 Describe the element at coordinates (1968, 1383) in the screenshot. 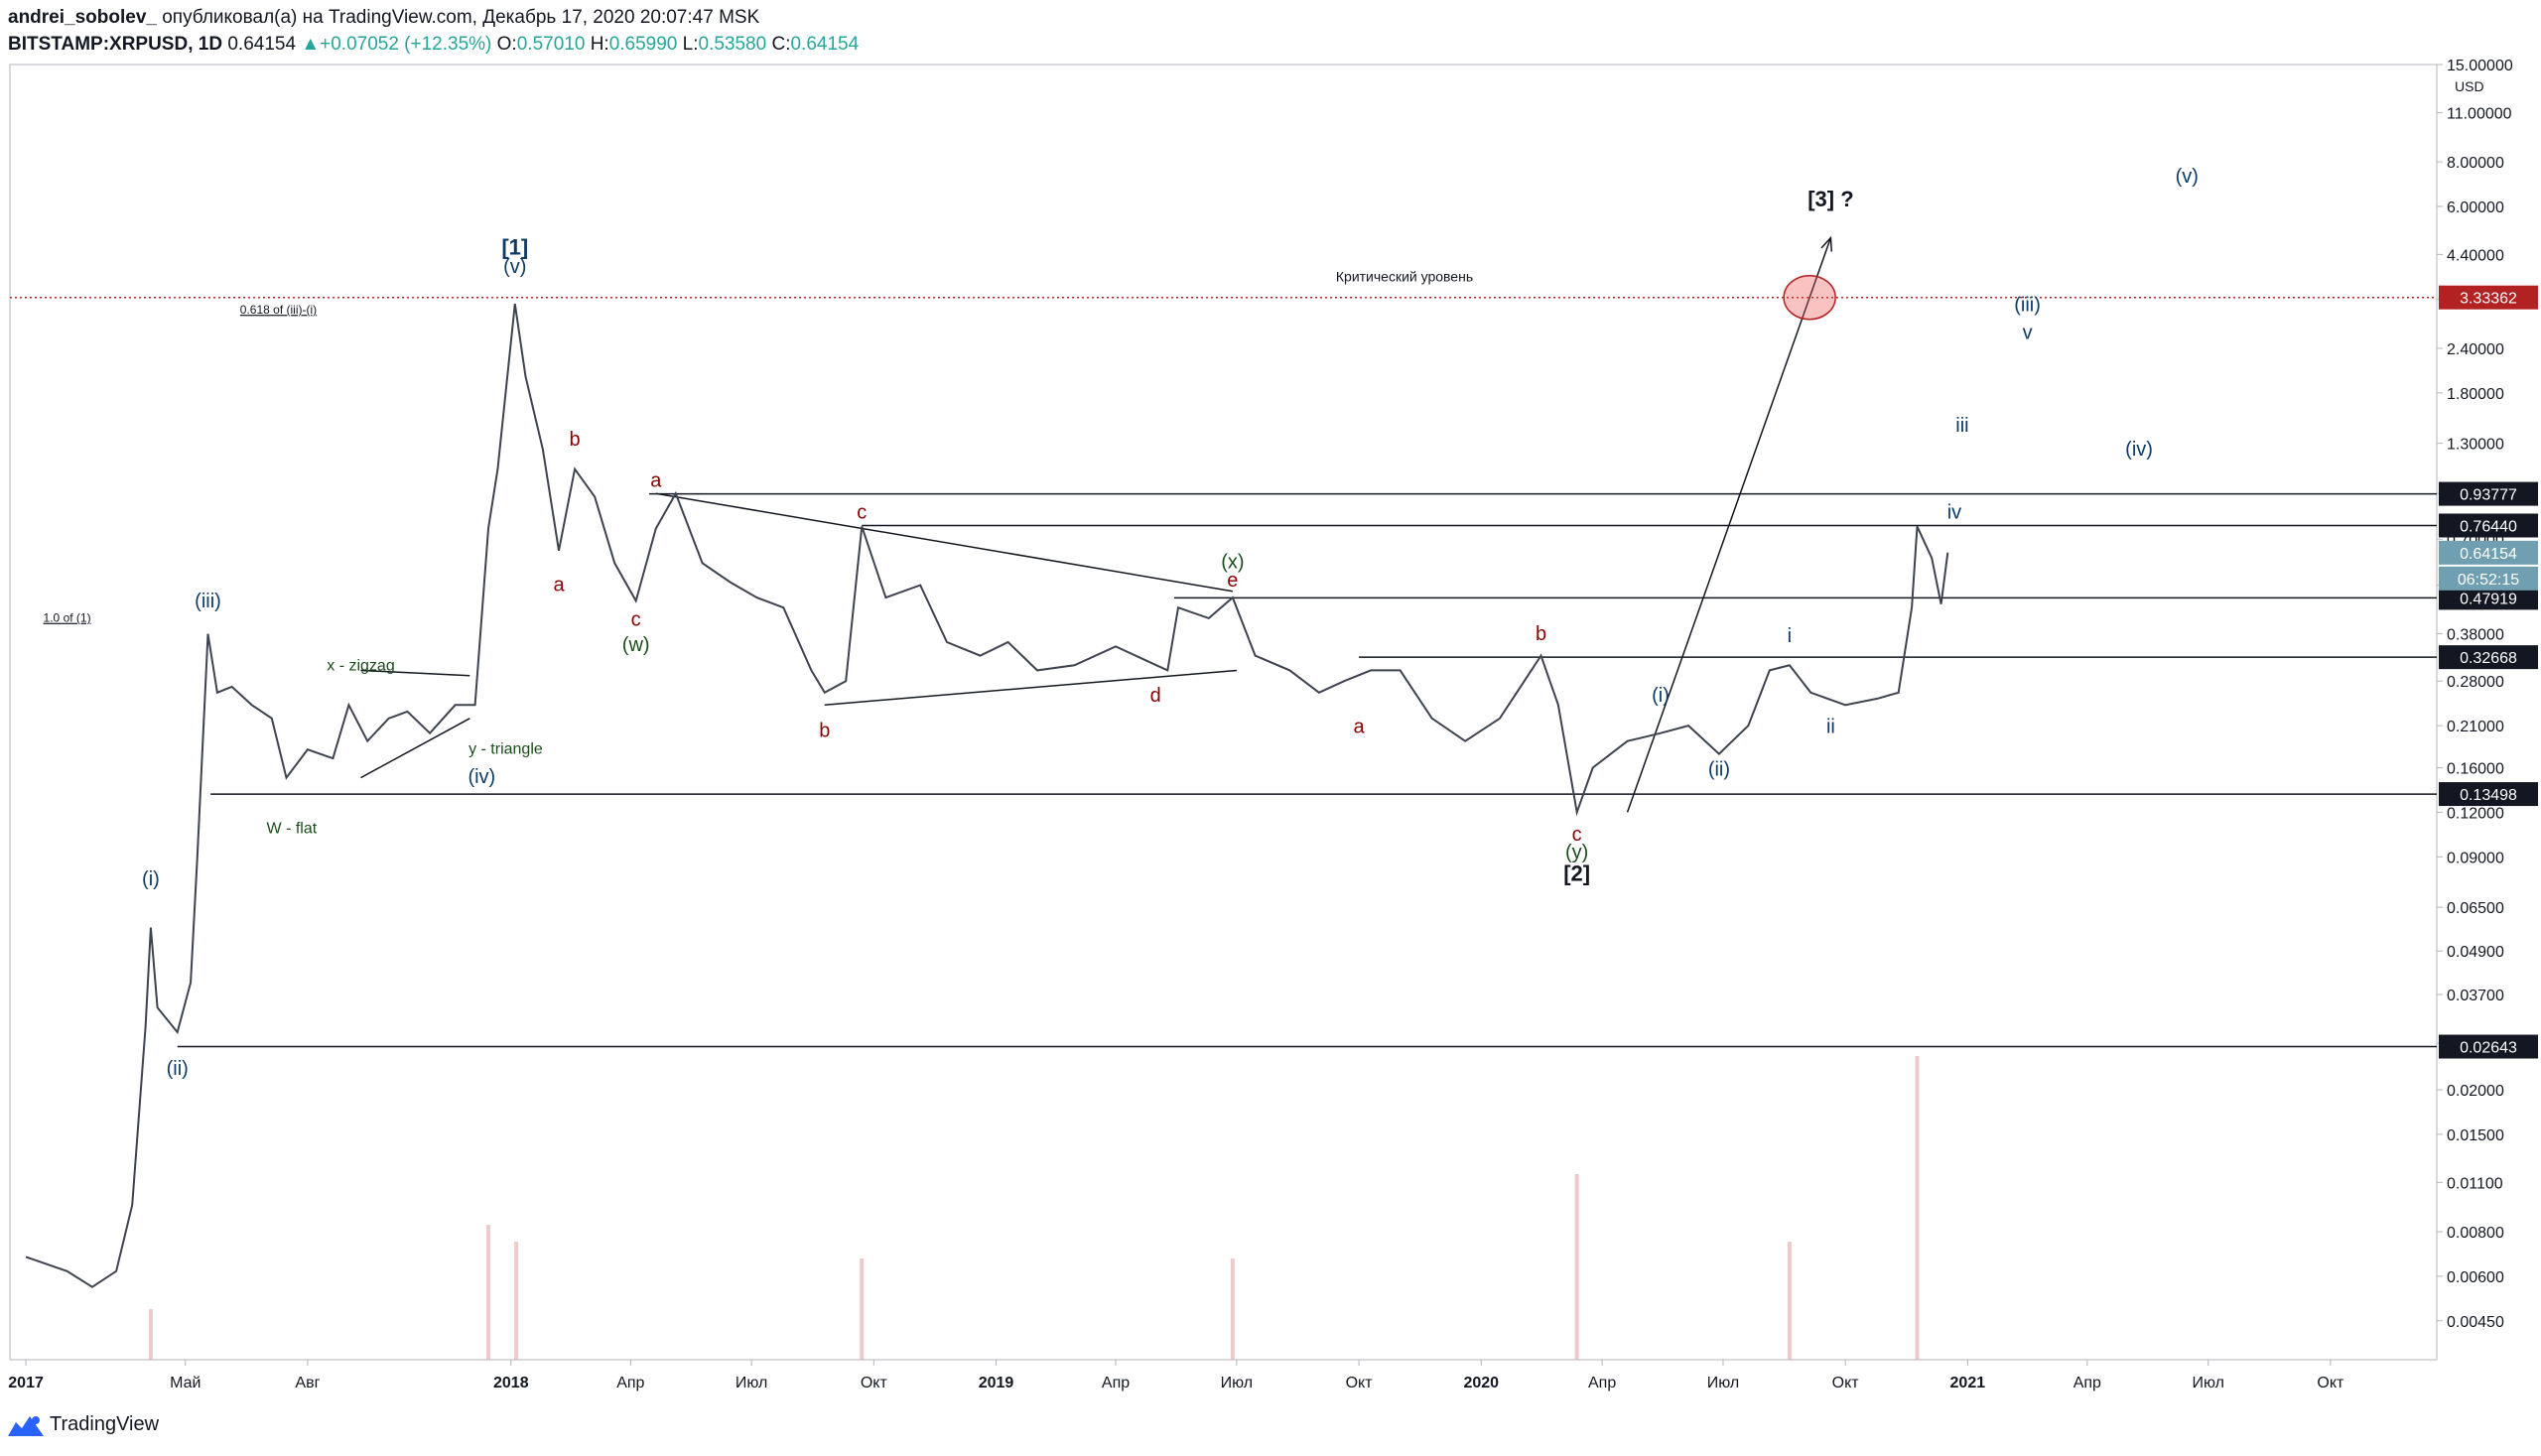

I see `x-tick-label: 2021` at that location.